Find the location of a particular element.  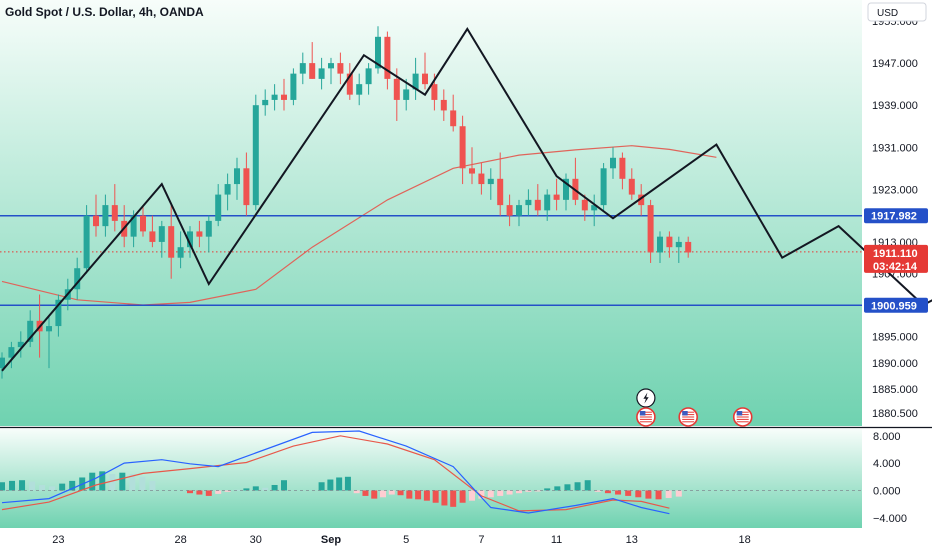

time-tick-label: 30 is located at coordinates (256, 540).